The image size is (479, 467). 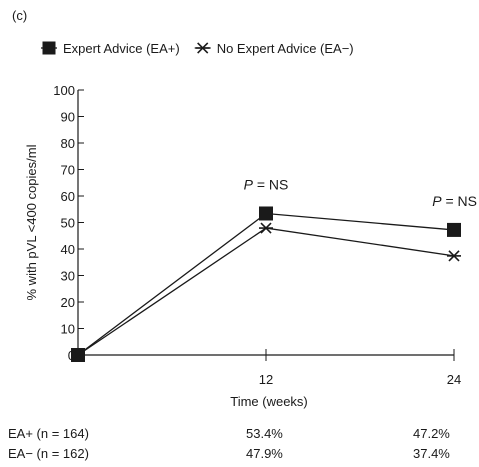 I want to click on cell-ea-plus-12: 53.4%, so click(x=264, y=433).